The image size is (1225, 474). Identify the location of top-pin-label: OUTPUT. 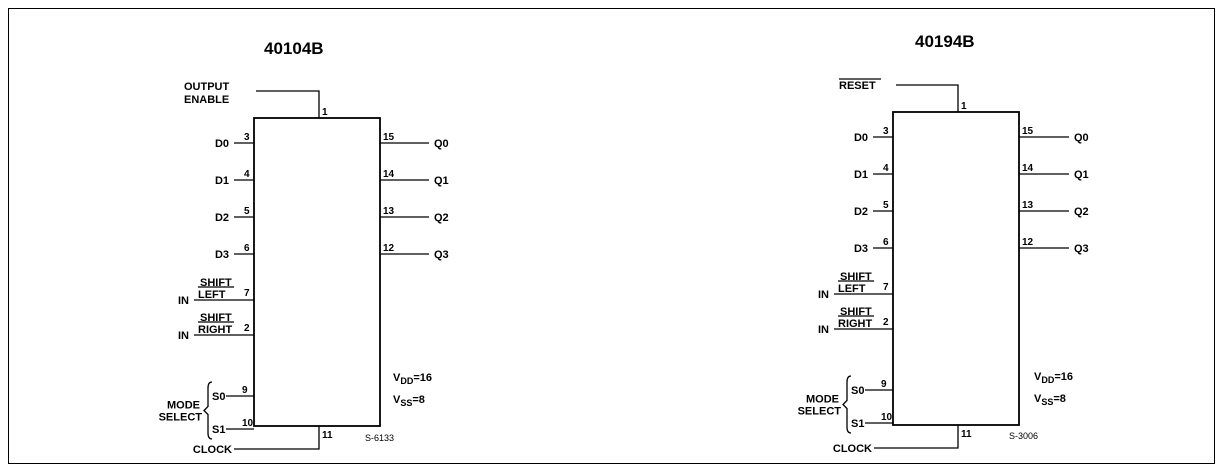
(207, 87).